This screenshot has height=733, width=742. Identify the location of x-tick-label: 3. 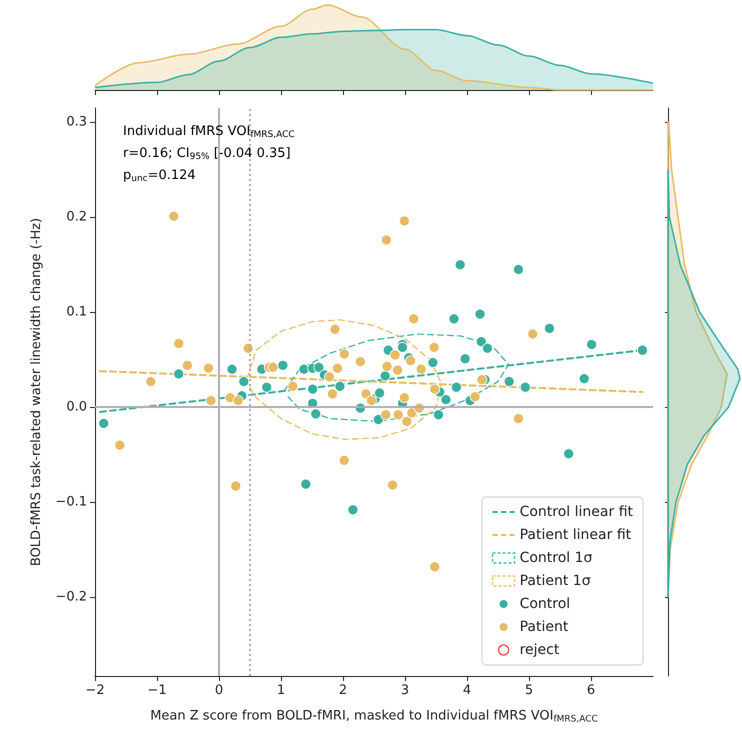
(405, 690).